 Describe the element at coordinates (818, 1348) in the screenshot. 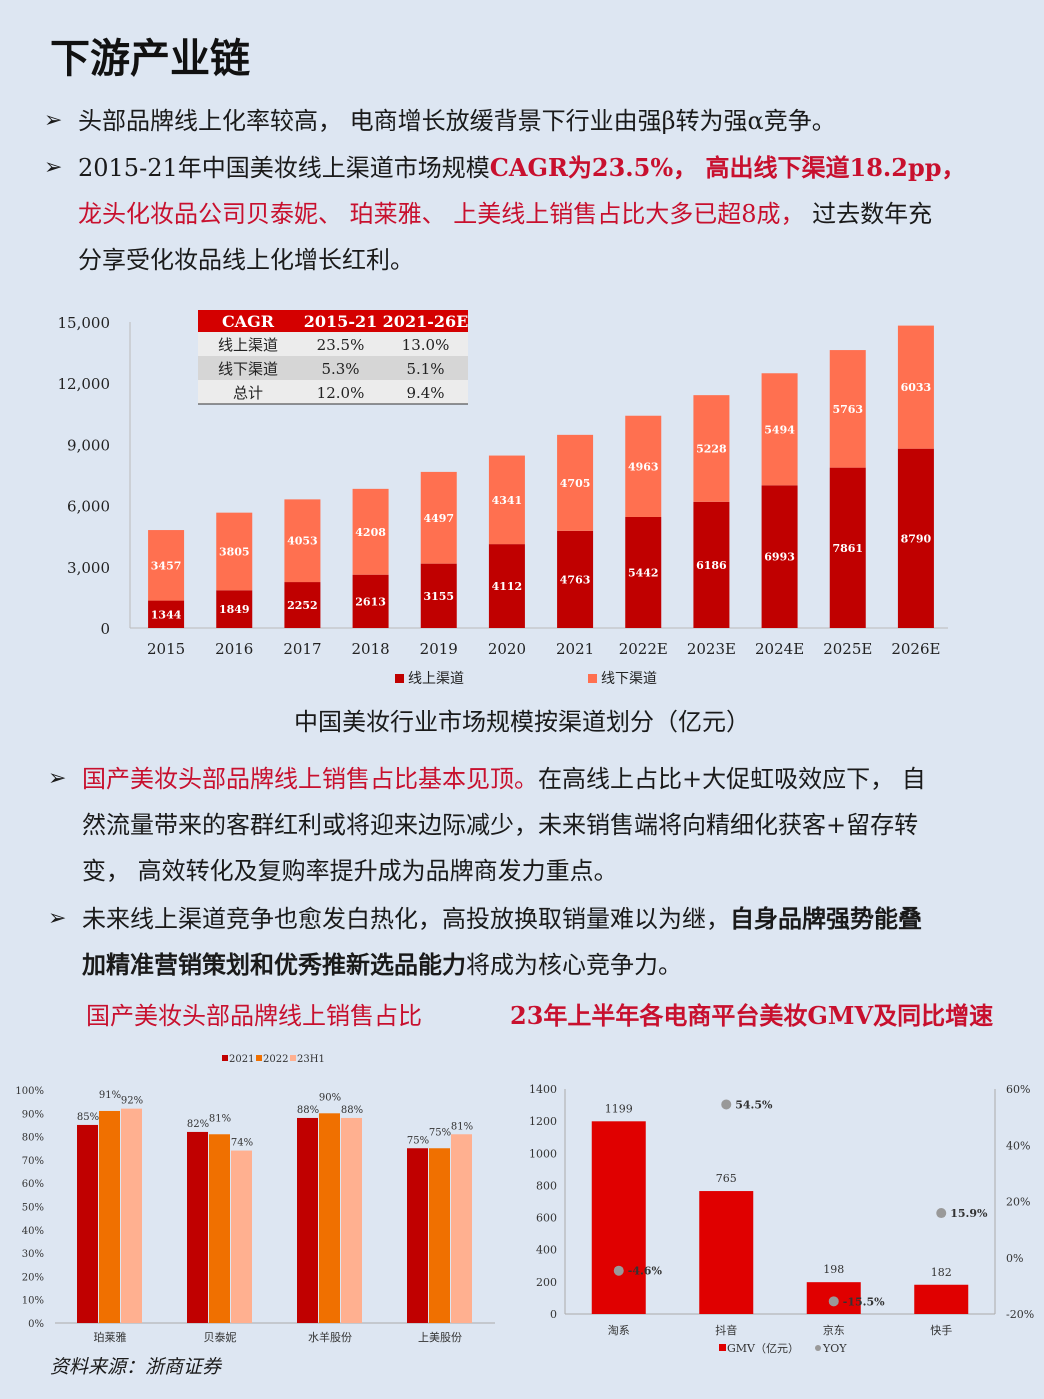

I see `legend-swatch-yoy` at that location.